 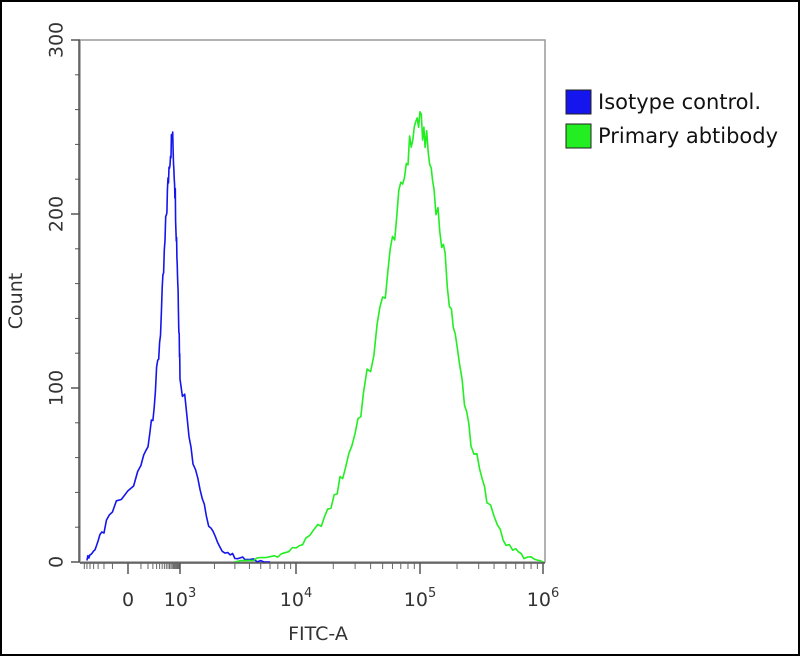 I want to click on y-tick-label: 100, so click(x=57, y=388).